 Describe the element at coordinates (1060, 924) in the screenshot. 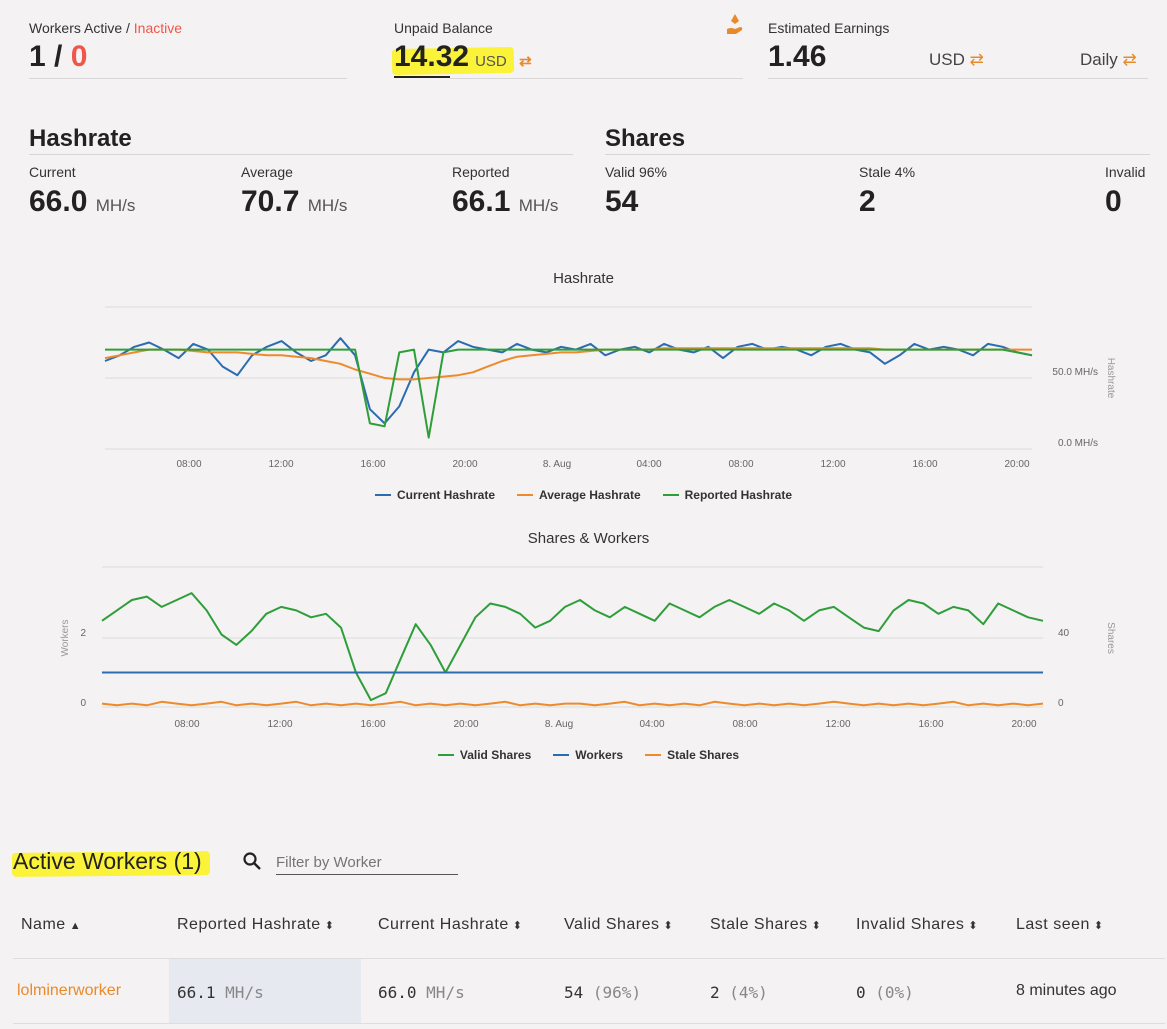

I see `column-last-seen: Last seen ⬍` at that location.